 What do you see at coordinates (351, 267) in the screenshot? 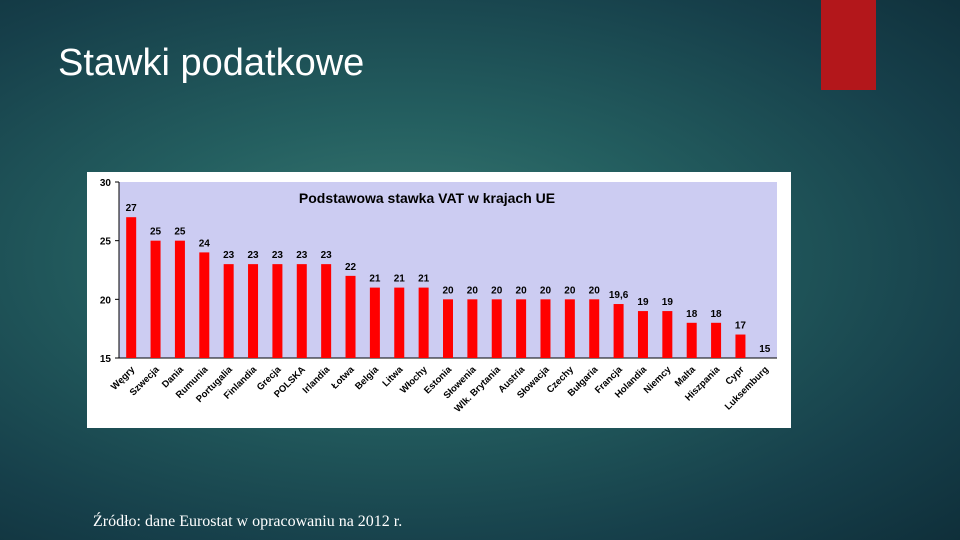
I see `value-label: 22` at bounding box center [351, 267].